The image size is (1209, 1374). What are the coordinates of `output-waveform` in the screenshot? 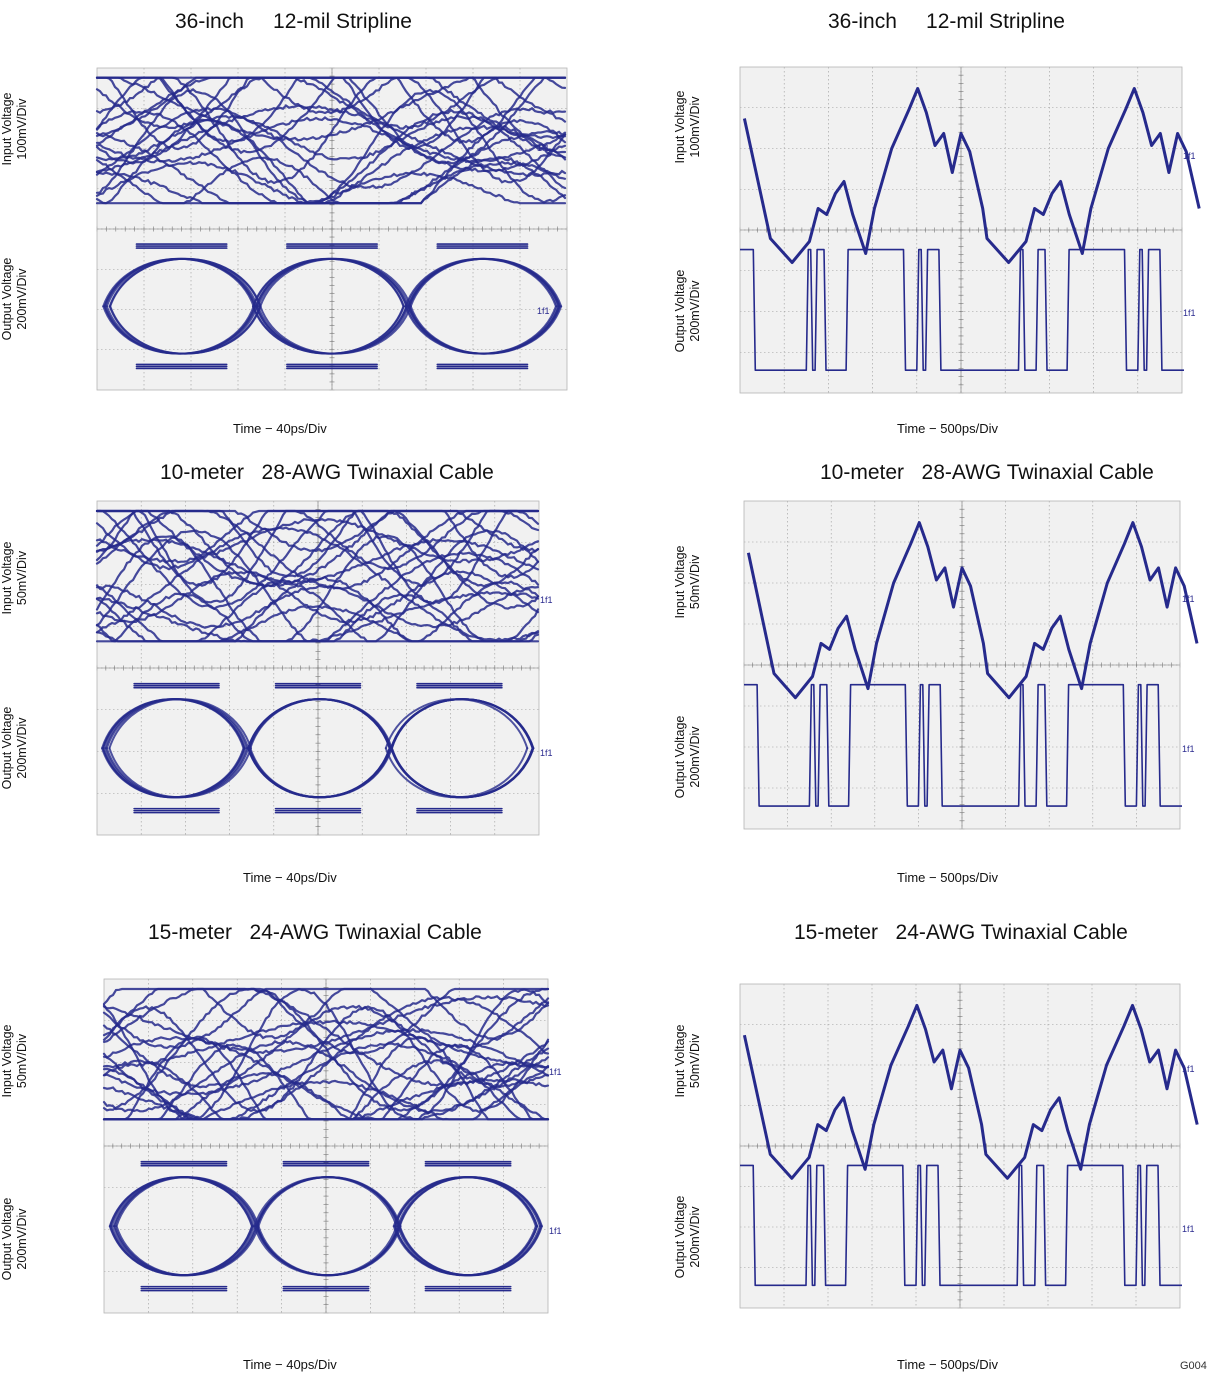 It's located at (961, 1225).